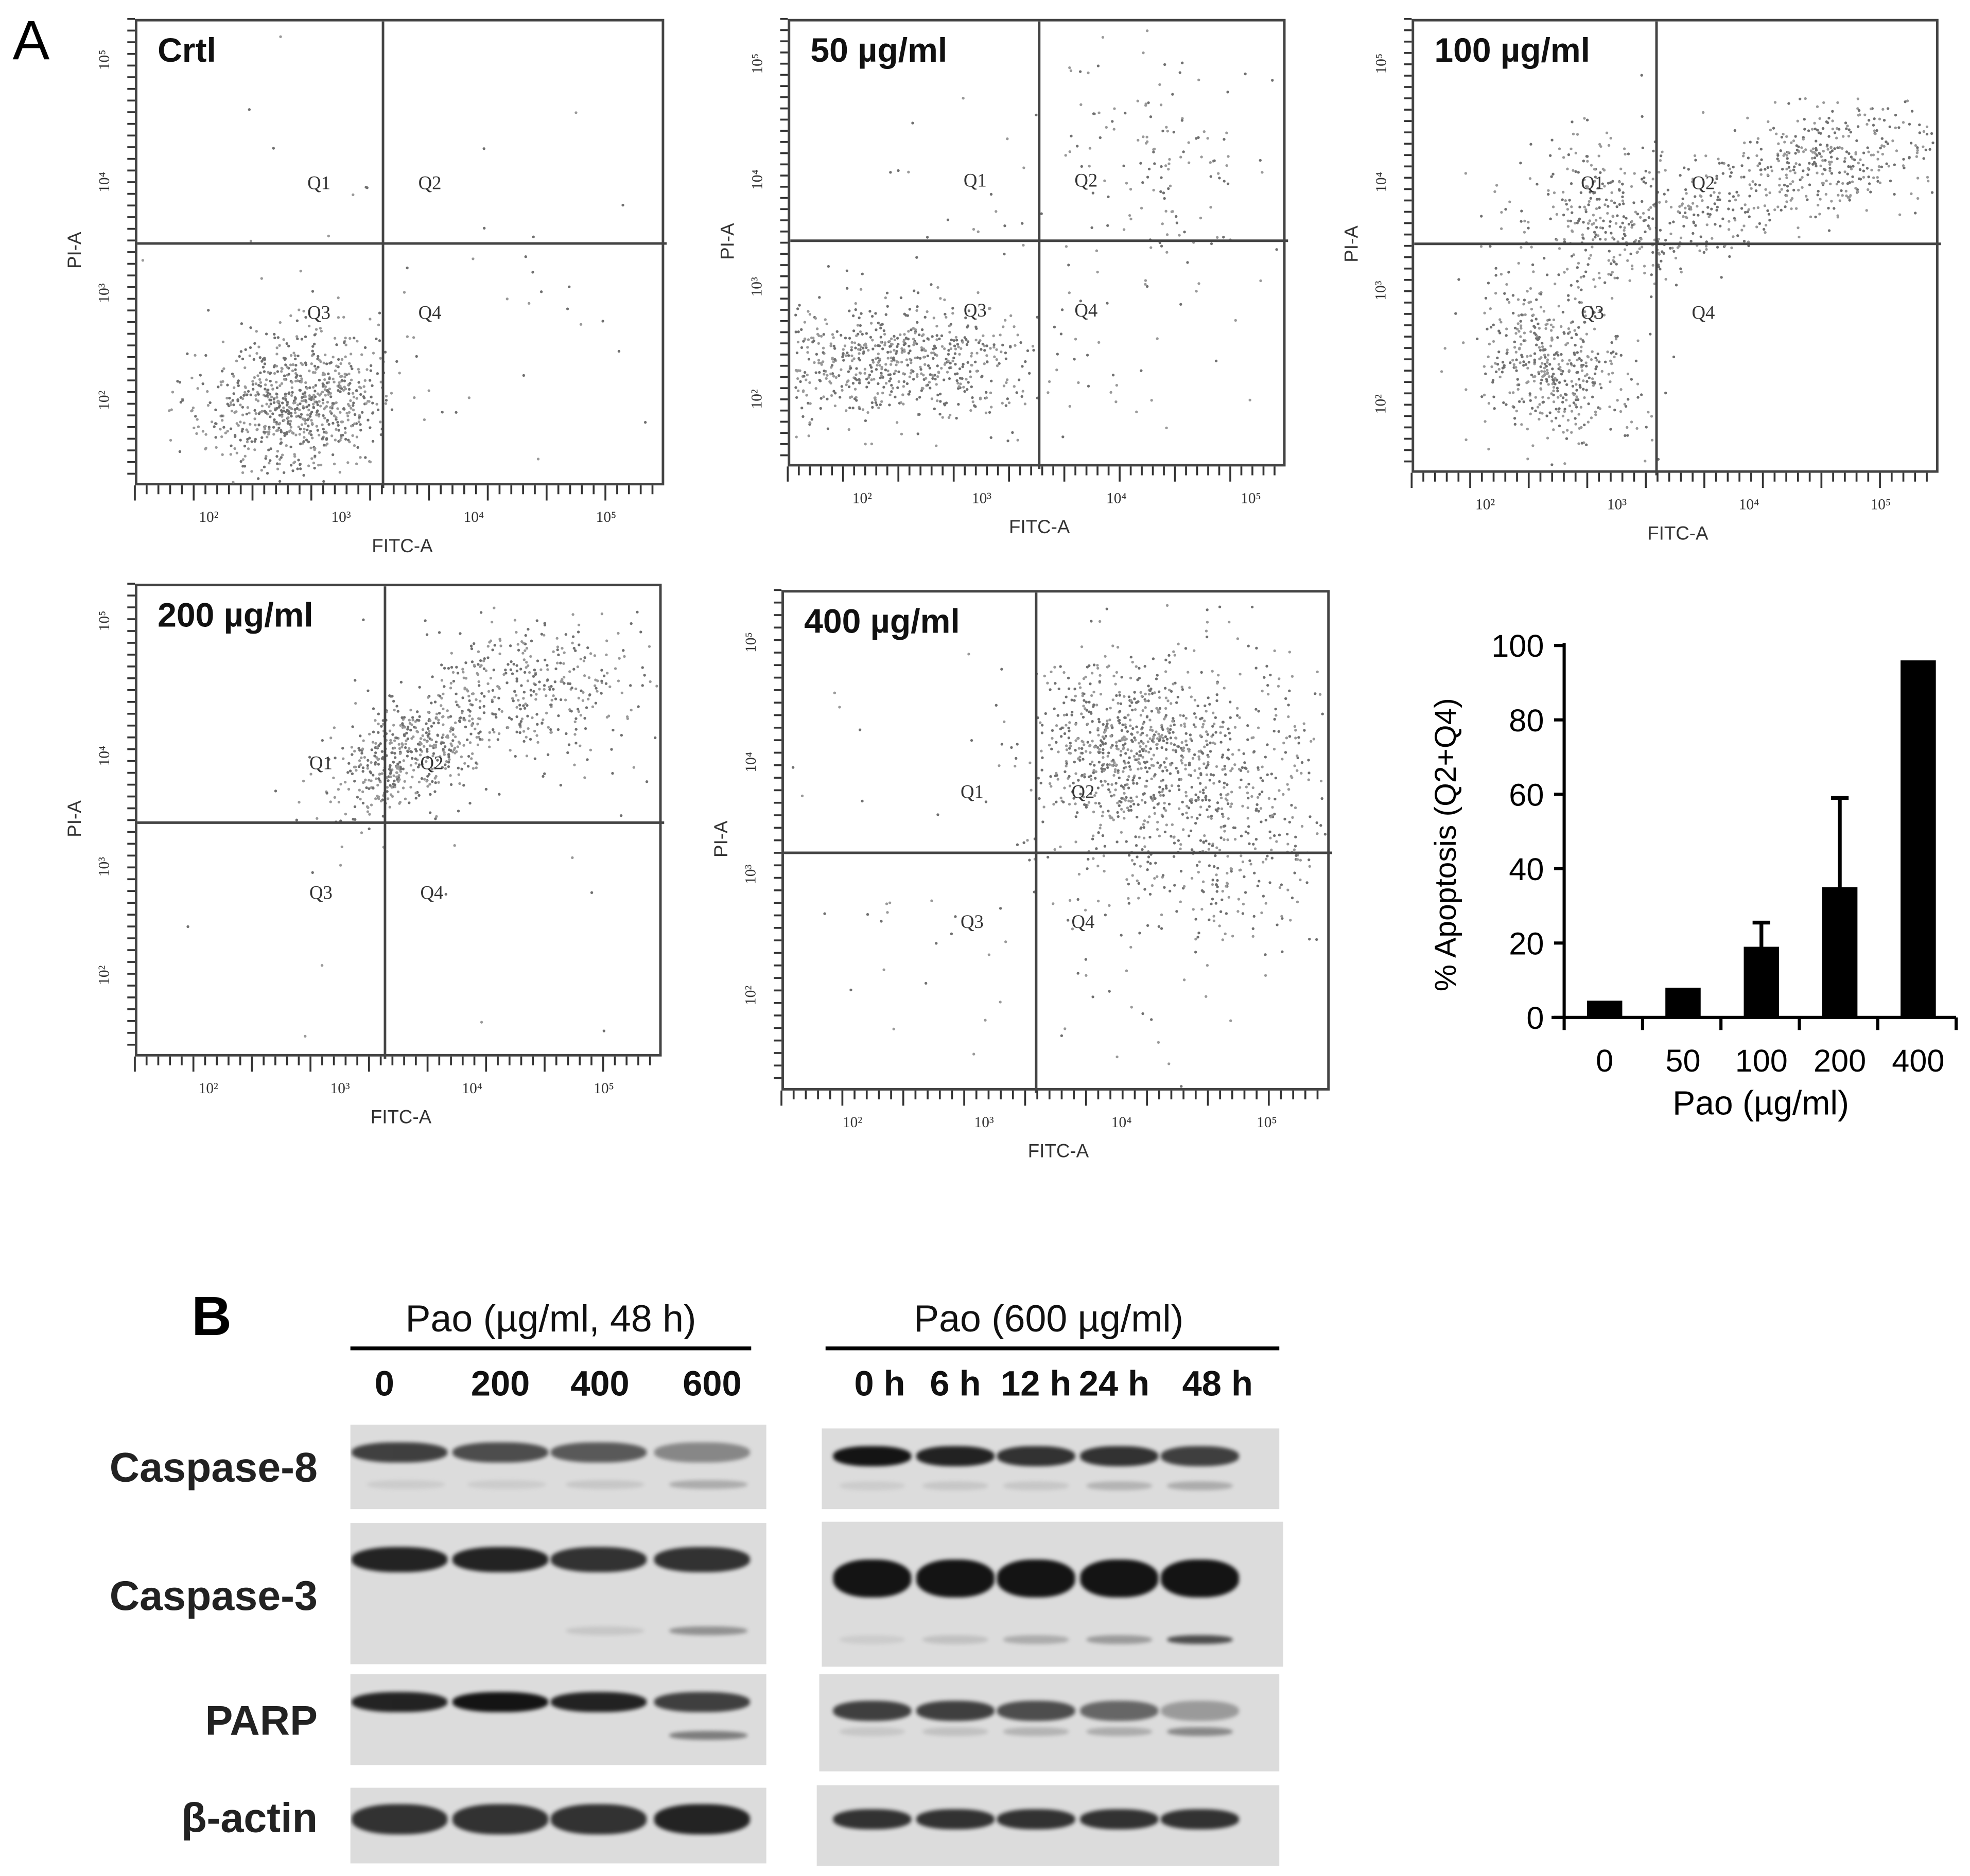 Image resolution: width=1970 pixels, height=1876 pixels. What do you see at coordinates (1381, 64) in the screenshot?
I see `y-tick-label: 10⁵` at bounding box center [1381, 64].